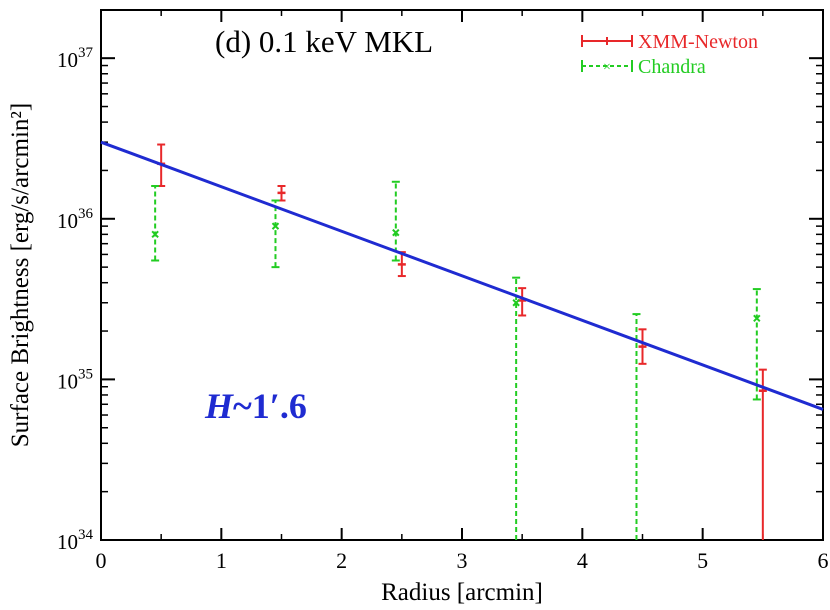 The height and width of the screenshot is (610, 830). Describe the element at coordinates (823, 560) in the screenshot. I see `x-tick-label: 6` at that location.